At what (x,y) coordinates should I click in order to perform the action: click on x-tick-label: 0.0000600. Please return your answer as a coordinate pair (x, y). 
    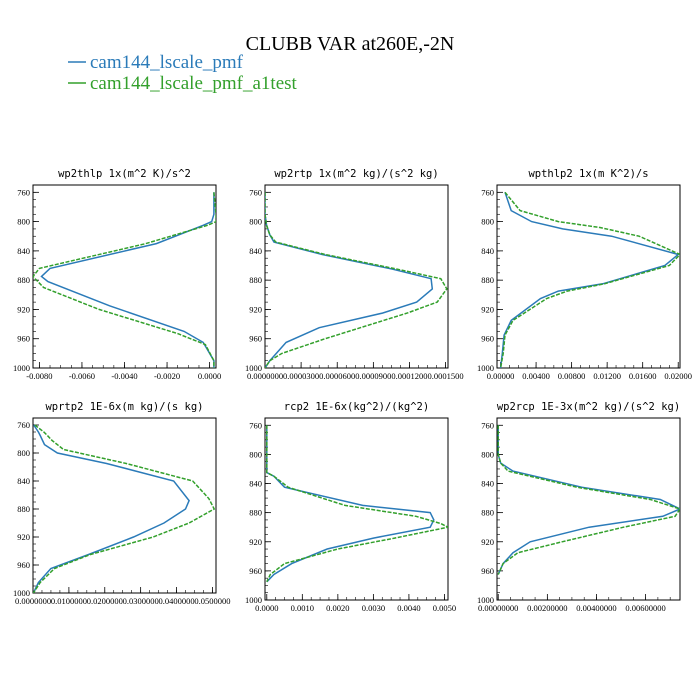
    Looking at the image, I should click on (337, 376).